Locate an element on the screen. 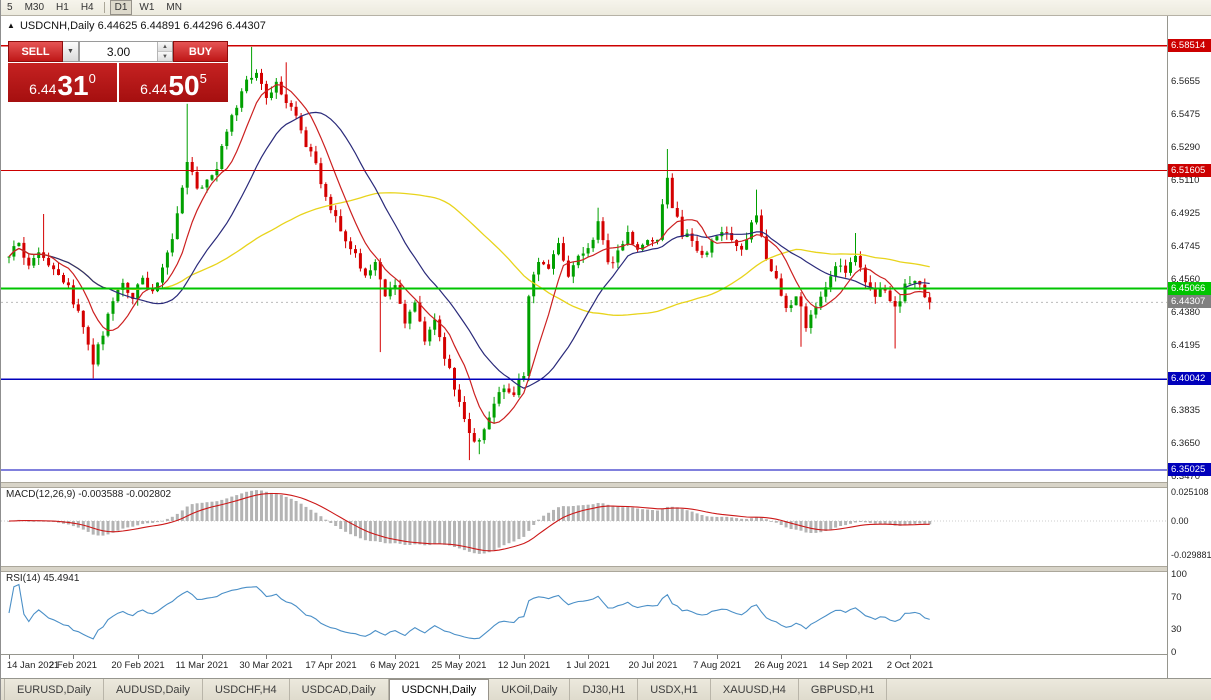 This screenshot has width=1211, height=700. volume-dropdown-button: ▼ is located at coordinates (71, 51).